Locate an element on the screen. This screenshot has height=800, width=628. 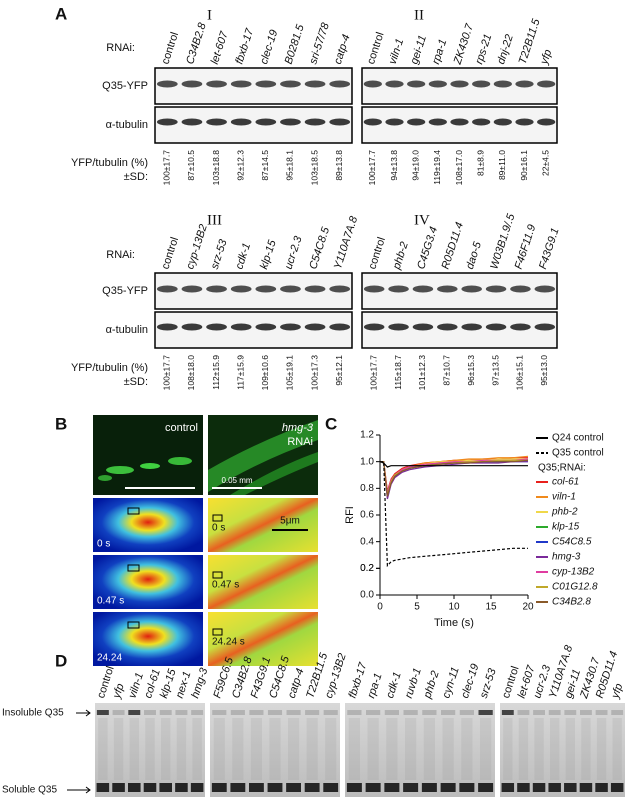
time-label: 0.47 s is located at coordinates (225, 585).